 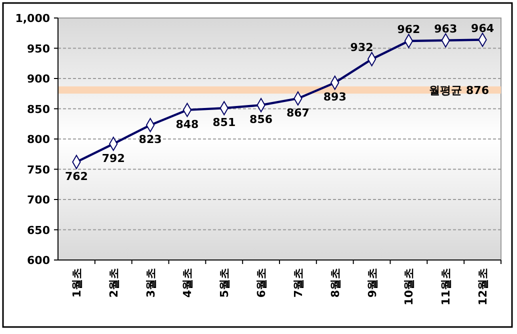 What do you see at coordinates (187, 124) in the screenshot?
I see `data-label: 848` at bounding box center [187, 124].